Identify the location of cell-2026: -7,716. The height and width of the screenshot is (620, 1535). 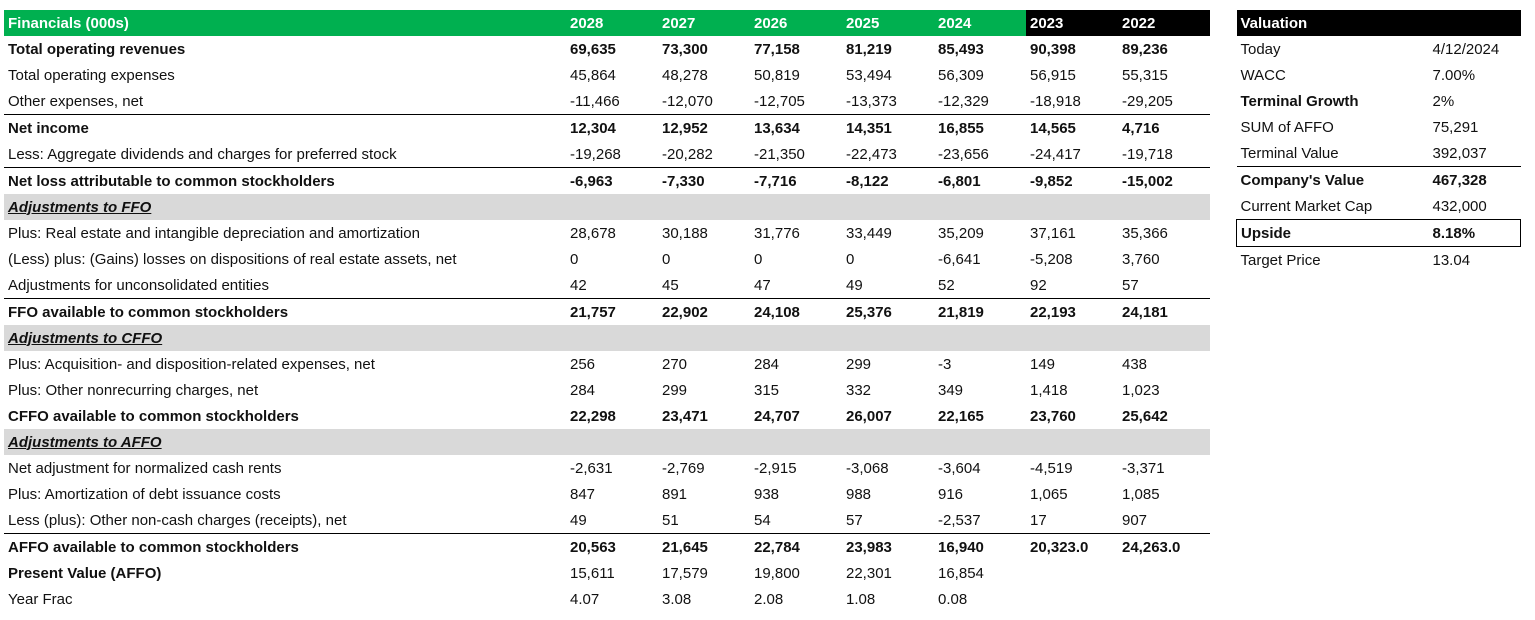
(796, 180).